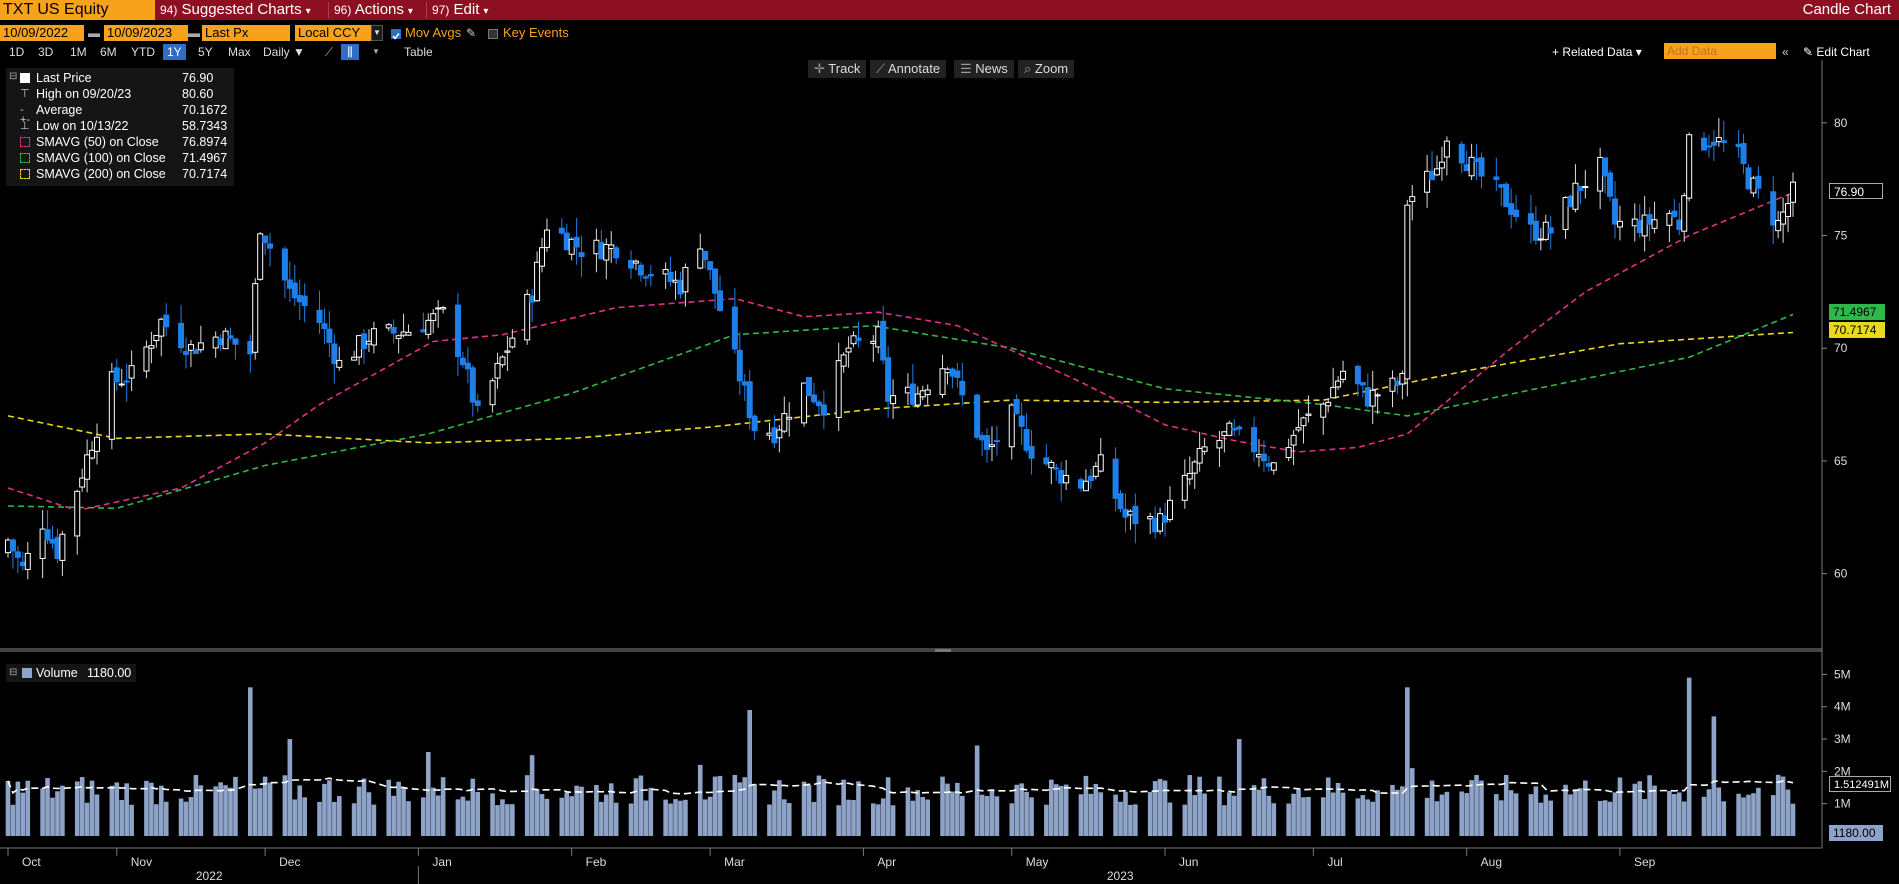 This screenshot has width=1899, height=884. I want to click on mov-avgs-checkbox, so click(396, 34).